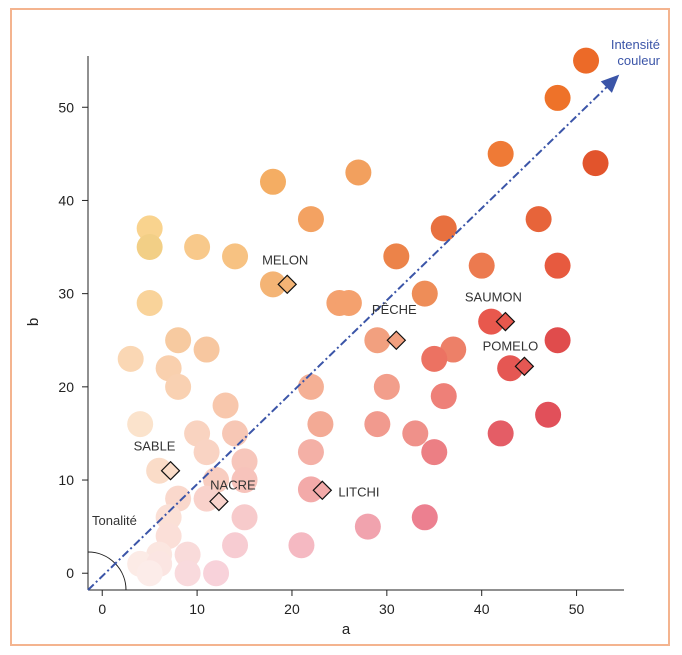 Image resolution: width=682 pixels, height=655 pixels. I want to click on y-axis-title: b, so click(33, 322).